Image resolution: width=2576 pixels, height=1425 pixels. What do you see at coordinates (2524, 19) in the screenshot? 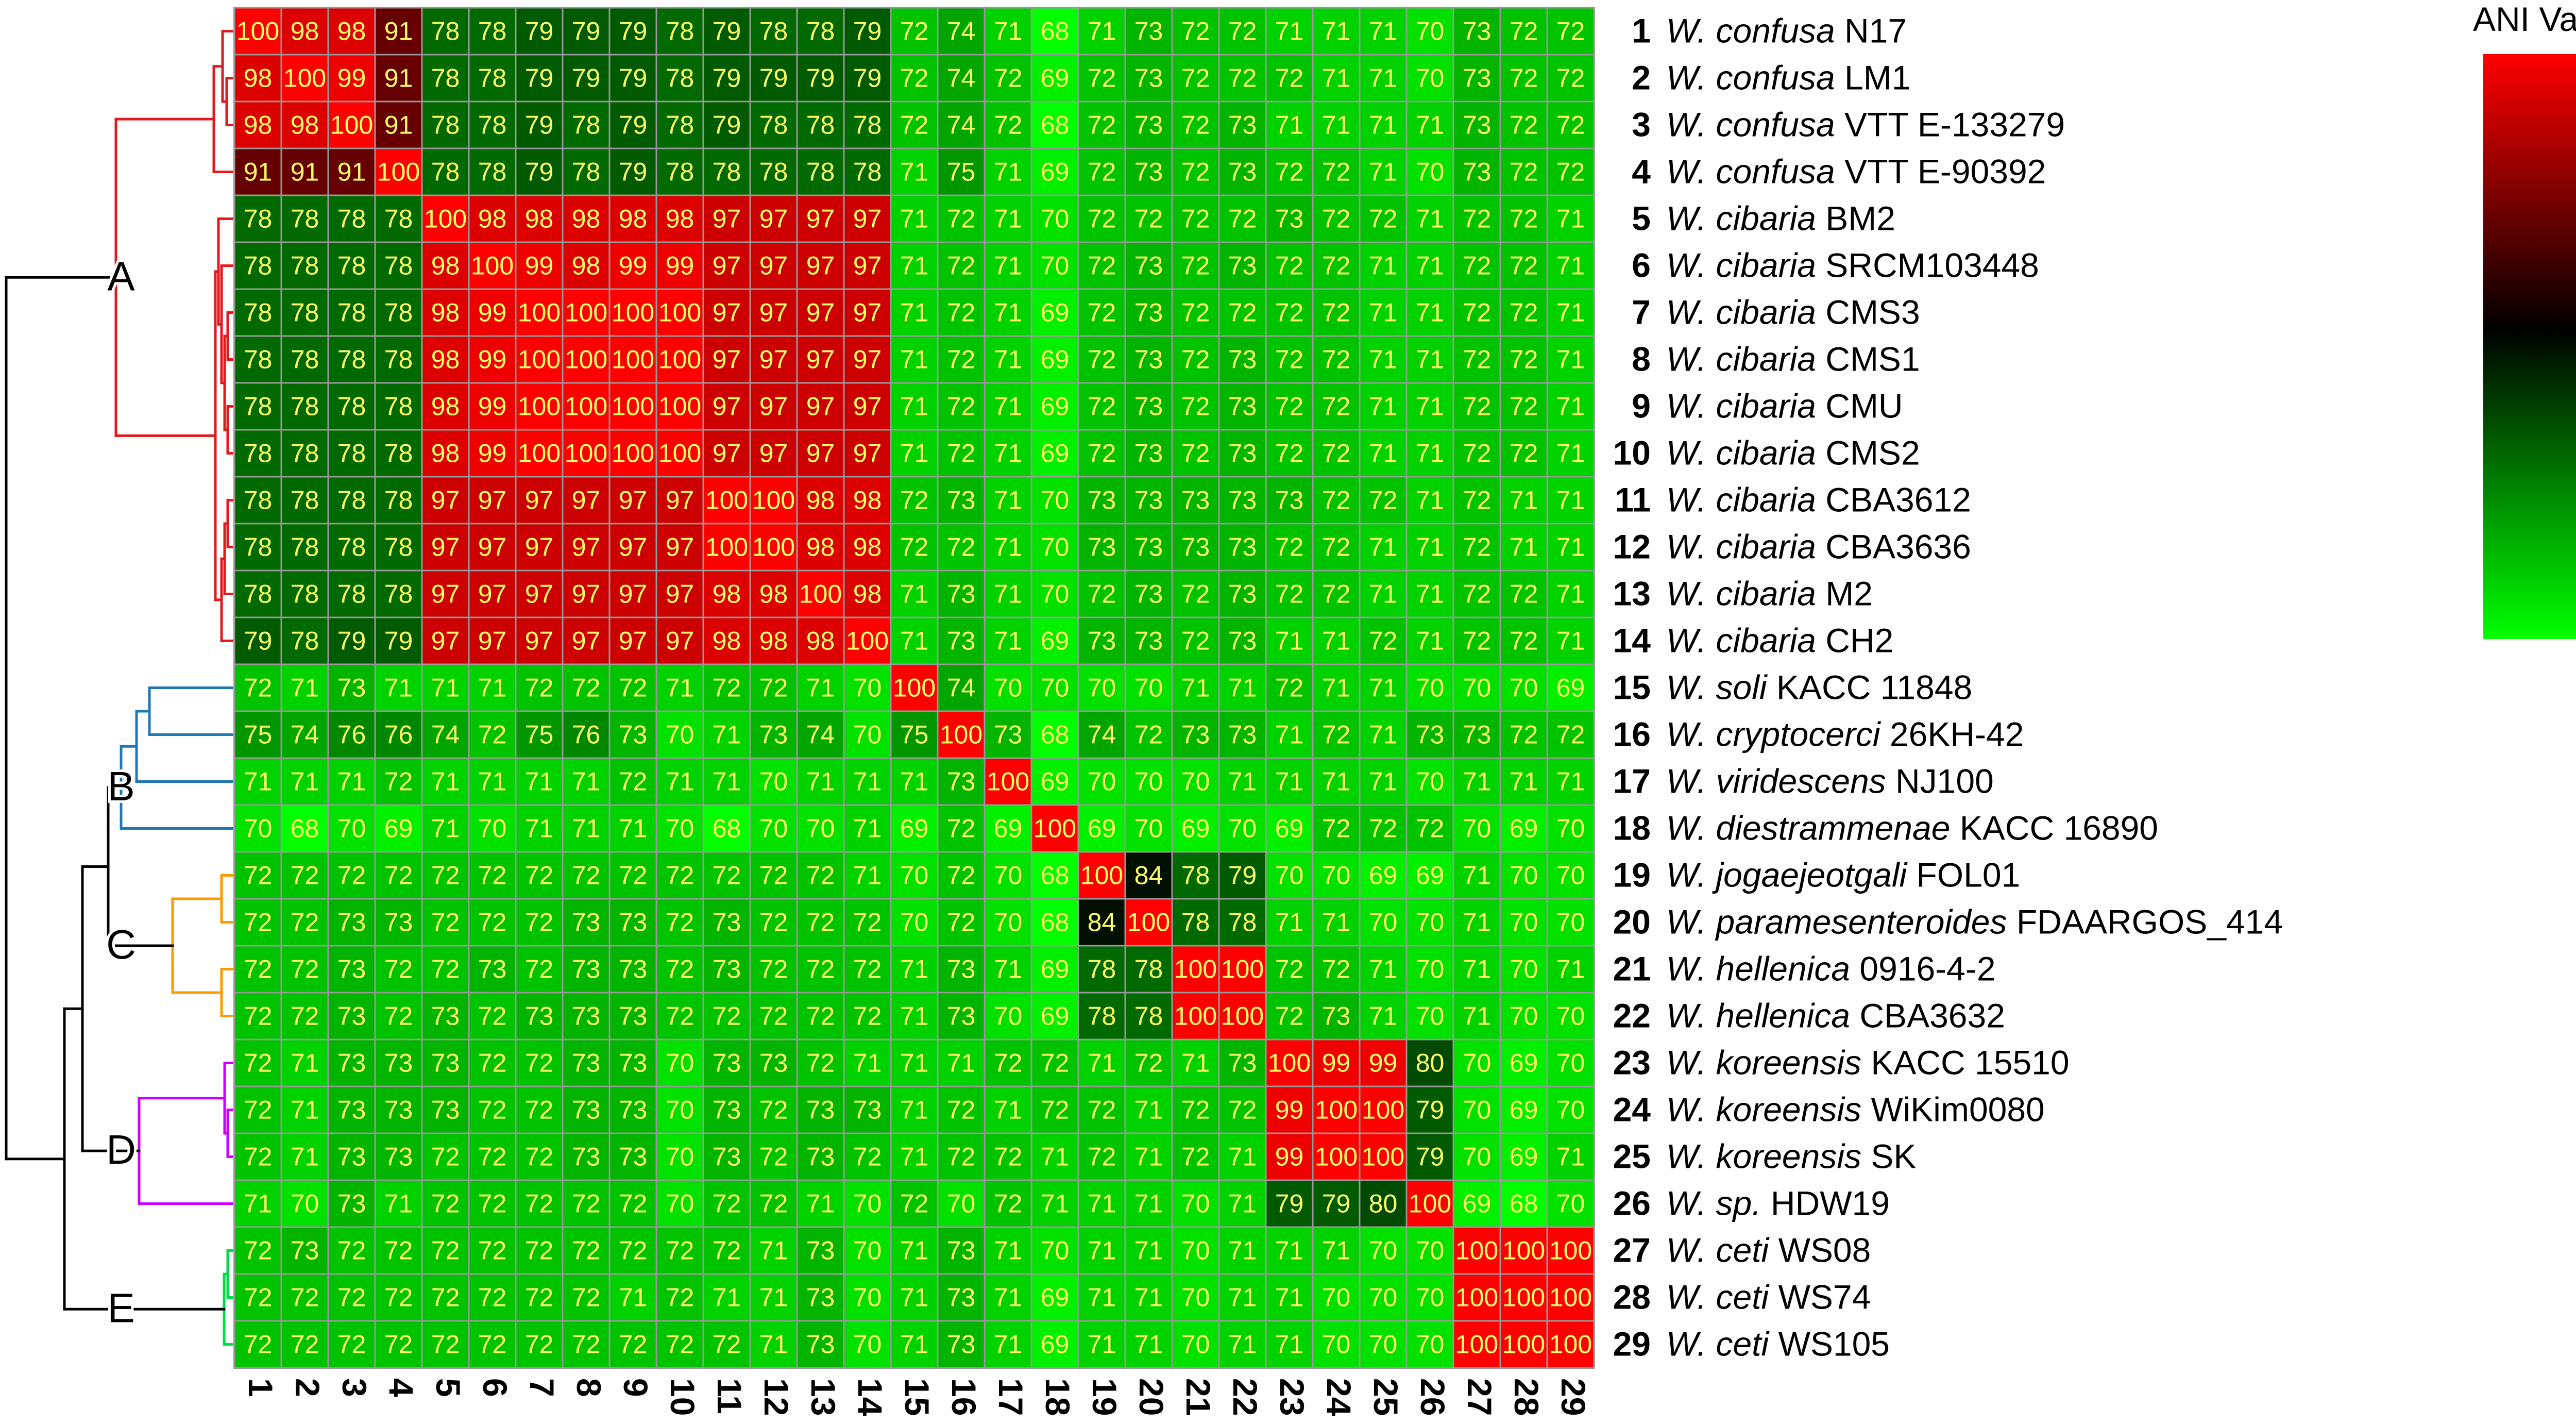
I see `legend-title: ANI Value` at bounding box center [2524, 19].